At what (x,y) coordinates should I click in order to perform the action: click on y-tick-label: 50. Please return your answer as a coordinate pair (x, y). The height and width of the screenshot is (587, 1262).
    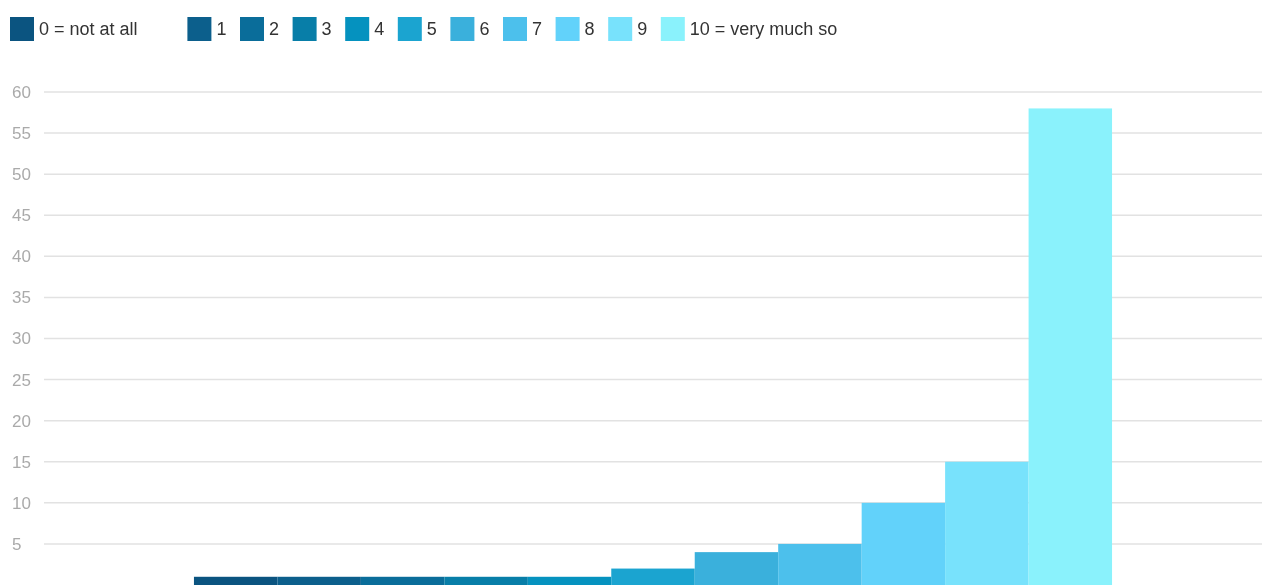
    Looking at the image, I should click on (21, 175).